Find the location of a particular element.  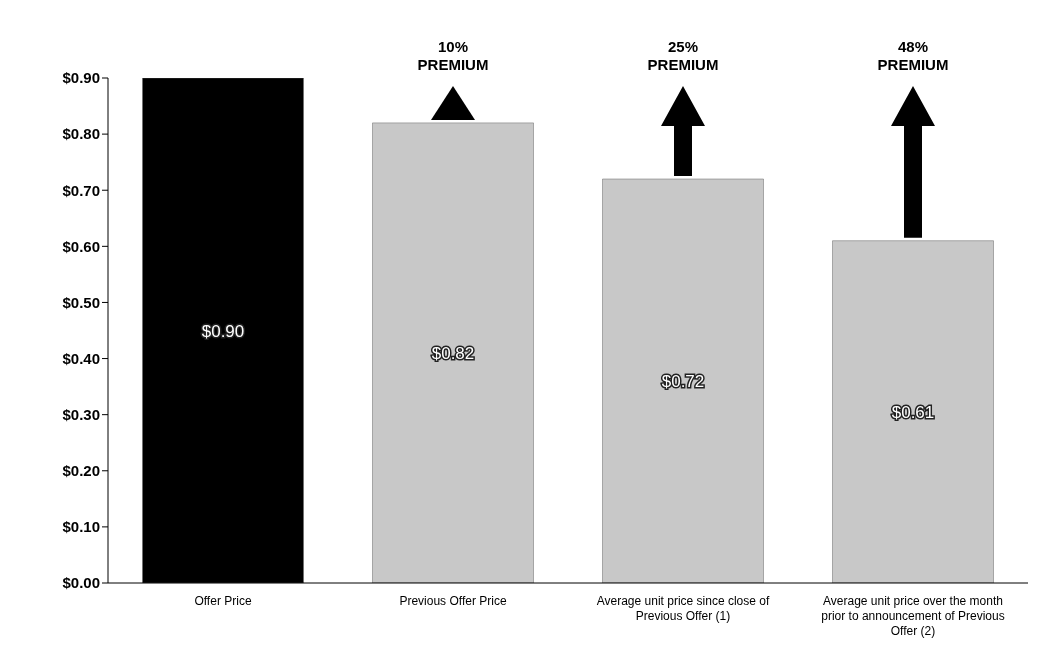

x-tick-label: Offer Price is located at coordinates (223, 601).